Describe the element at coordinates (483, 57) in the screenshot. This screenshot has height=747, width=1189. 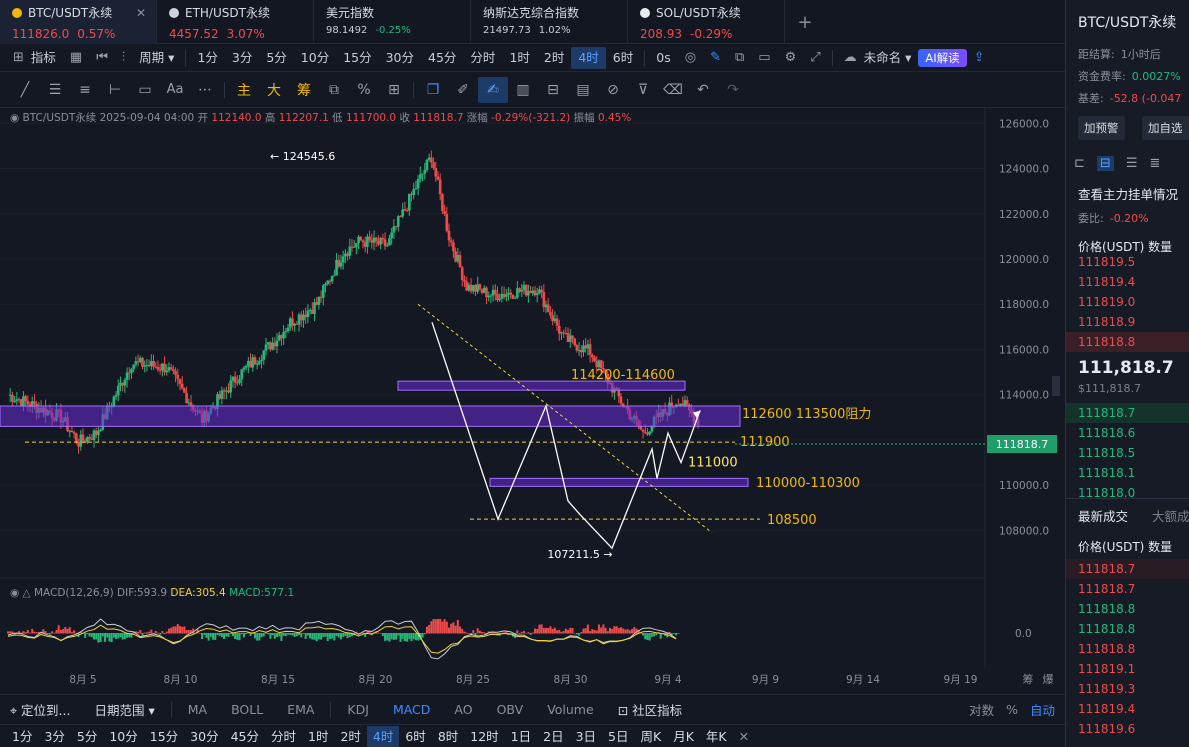
I see `interval-7: 分时` at that location.